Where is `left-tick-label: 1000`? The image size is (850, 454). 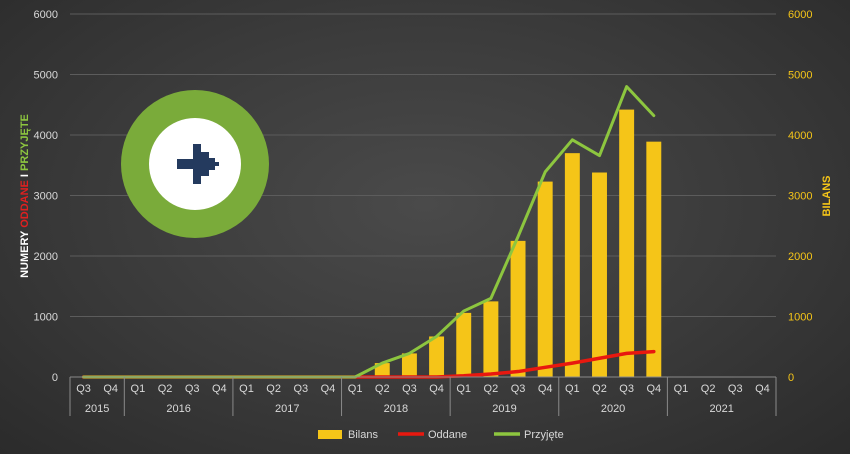
left-tick-label: 1000 is located at coordinates (46, 318).